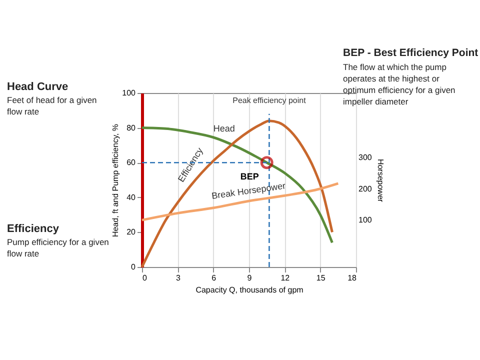 This screenshot has width=480, height=360. I want to click on y-tick-label: 60, so click(131, 163).